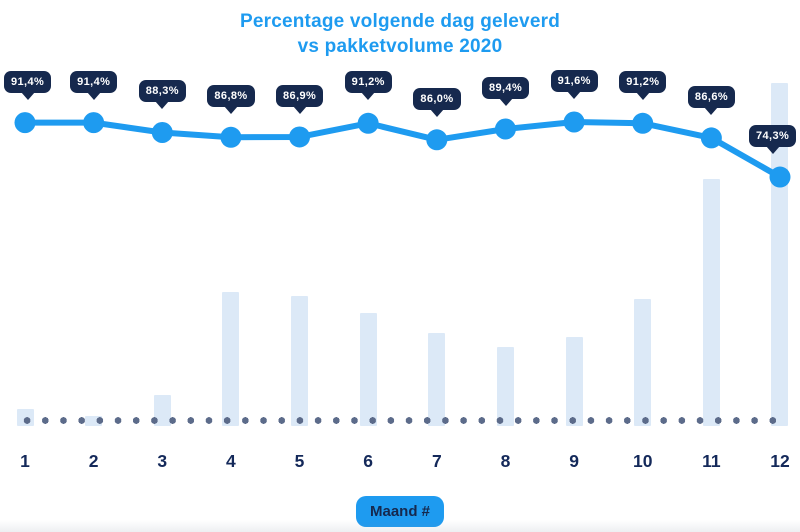 The width and height of the screenshot is (800, 532). I want to click on x-axis-tick-month-10: 10, so click(642, 461).